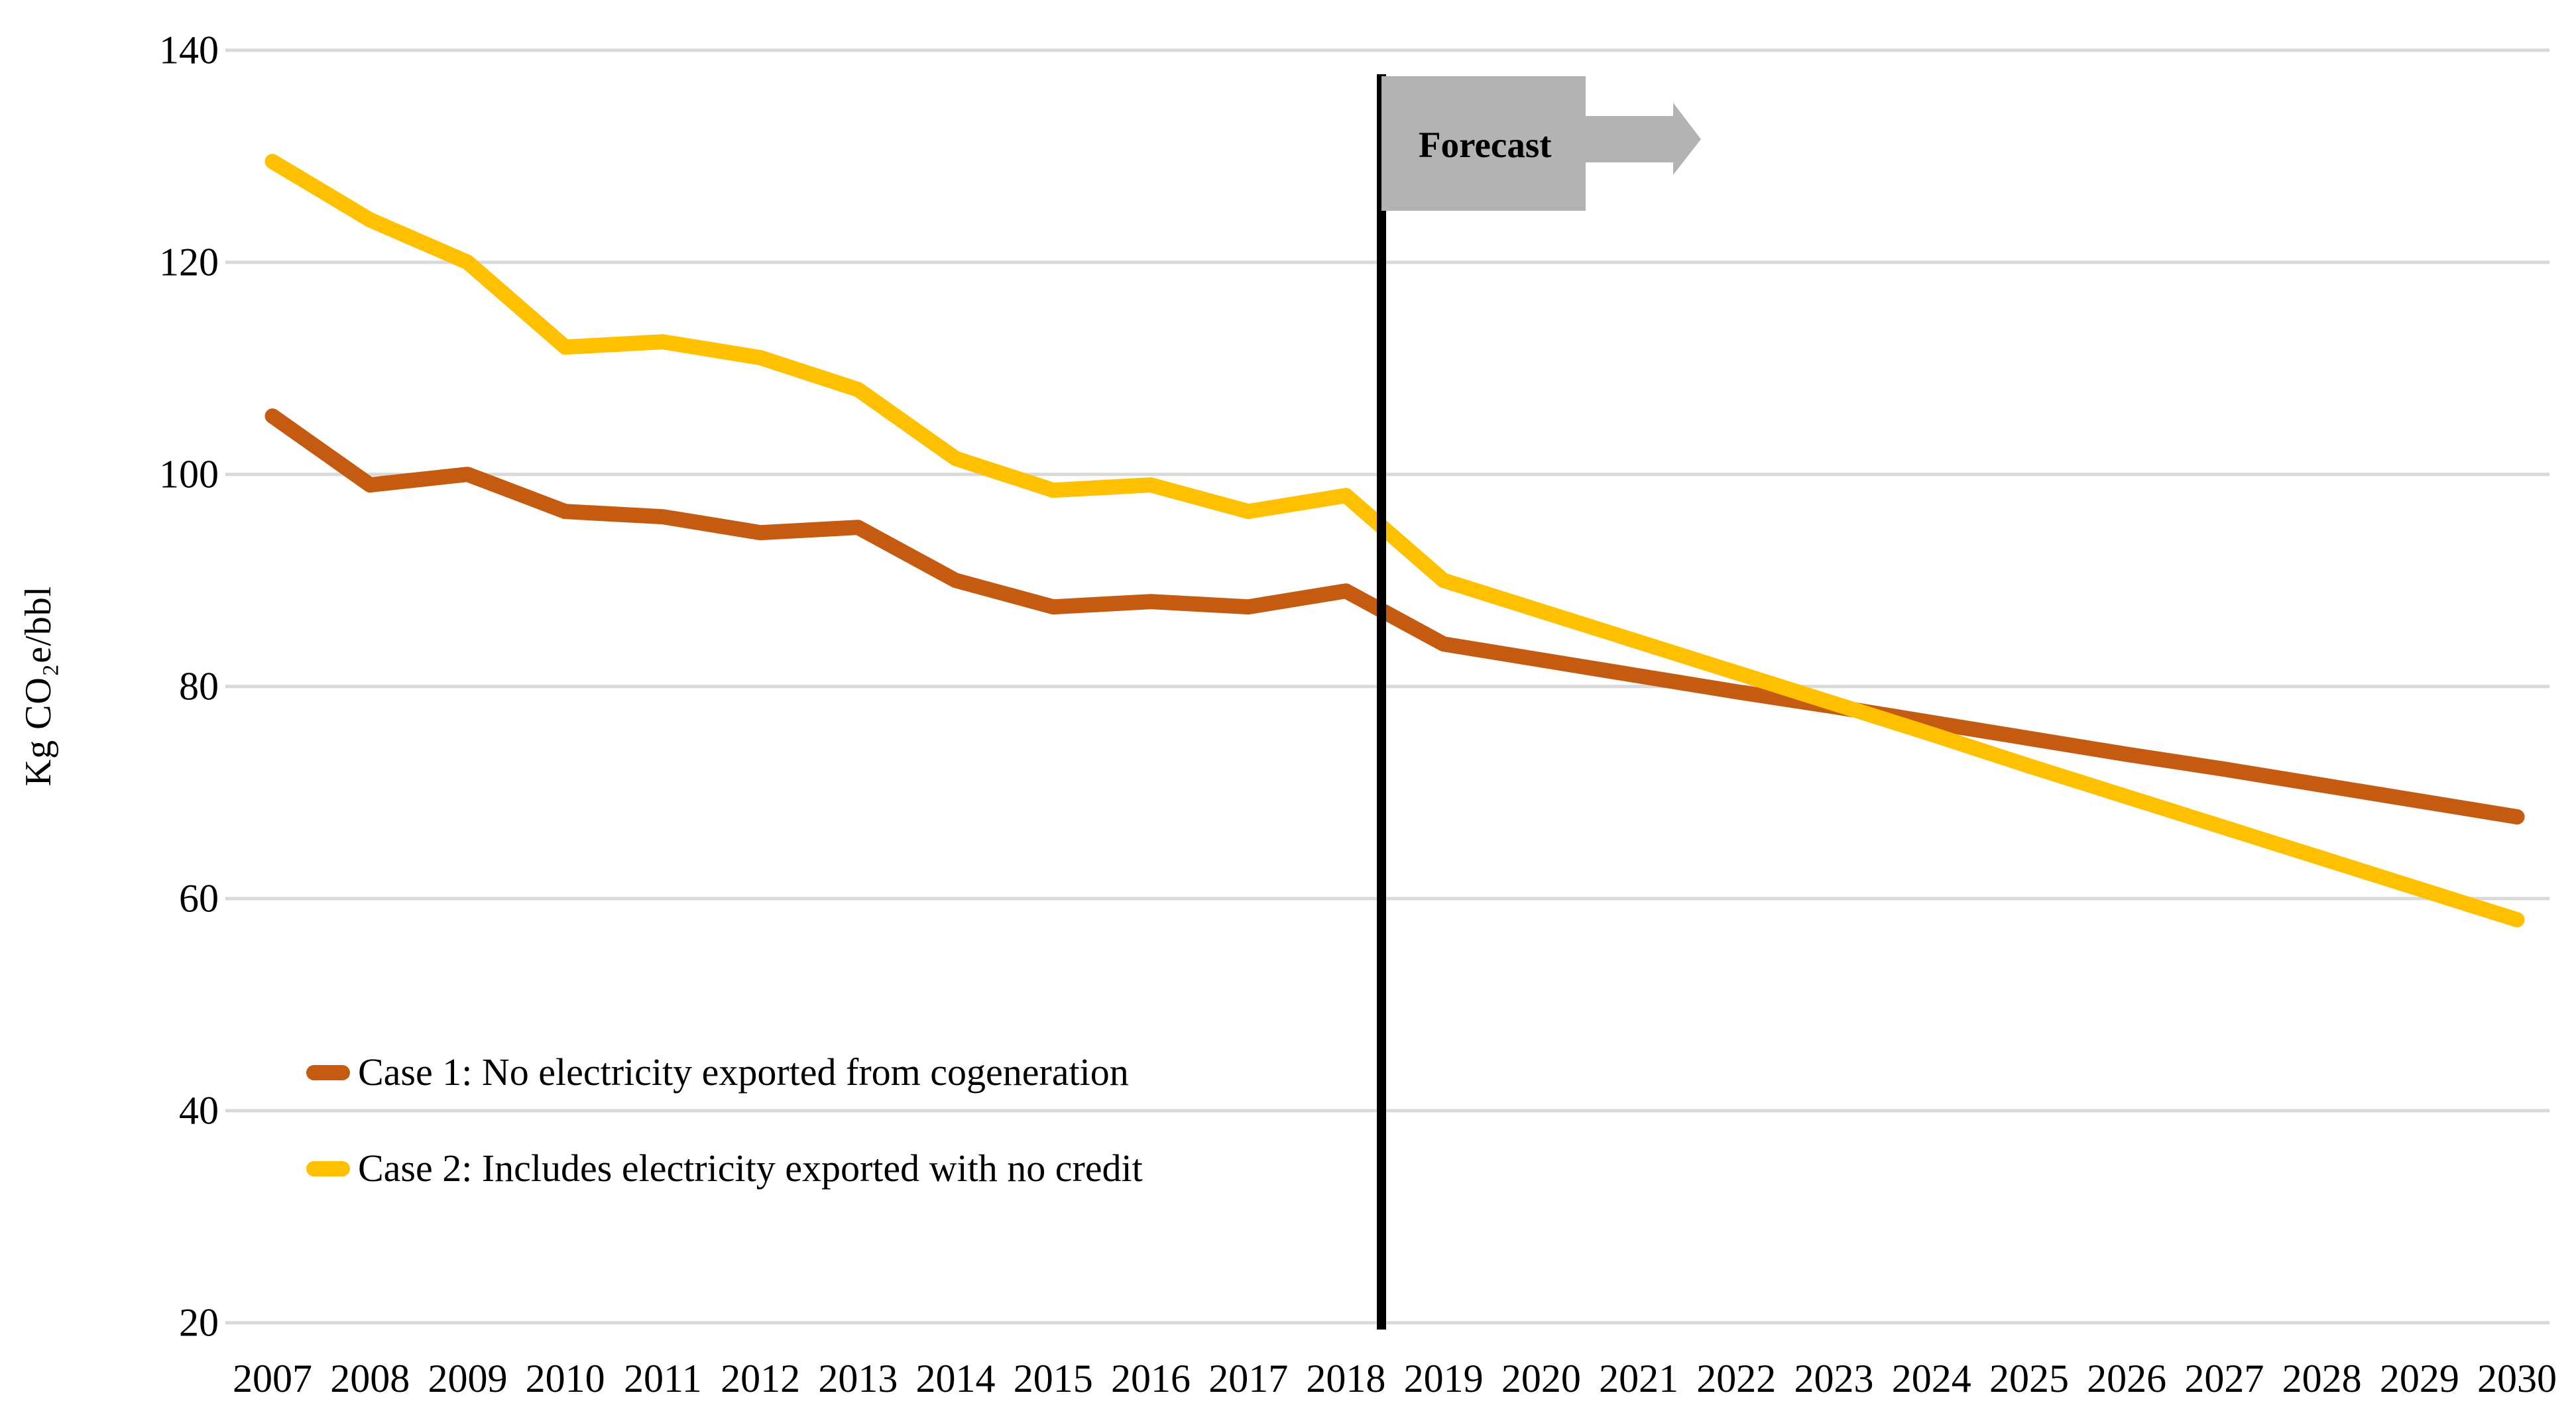 The height and width of the screenshot is (1417, 2576). I want to click on y-tick-label-100: 100, so click(189, 474).